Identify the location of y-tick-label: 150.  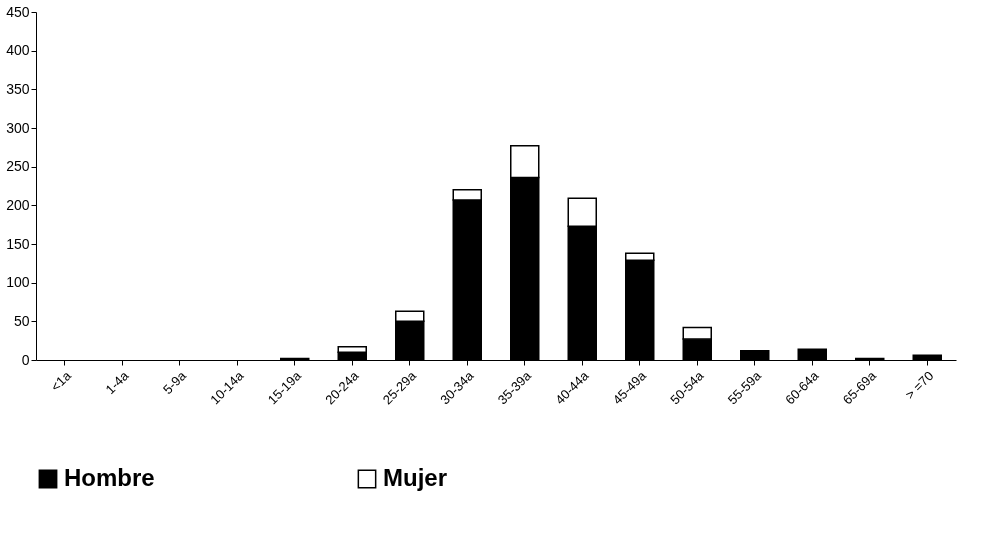
(18, 243).